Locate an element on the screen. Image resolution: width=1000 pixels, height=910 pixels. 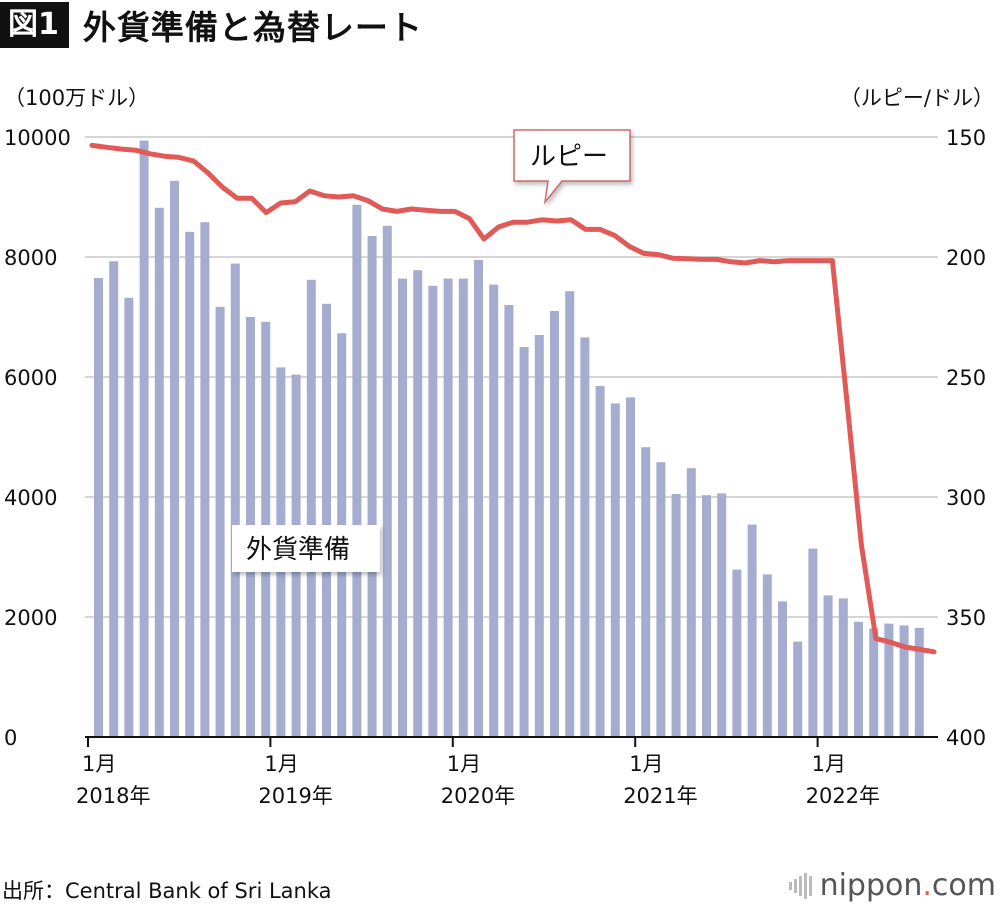
left-tick-label: 8000 is located at coordinates (30, 258).